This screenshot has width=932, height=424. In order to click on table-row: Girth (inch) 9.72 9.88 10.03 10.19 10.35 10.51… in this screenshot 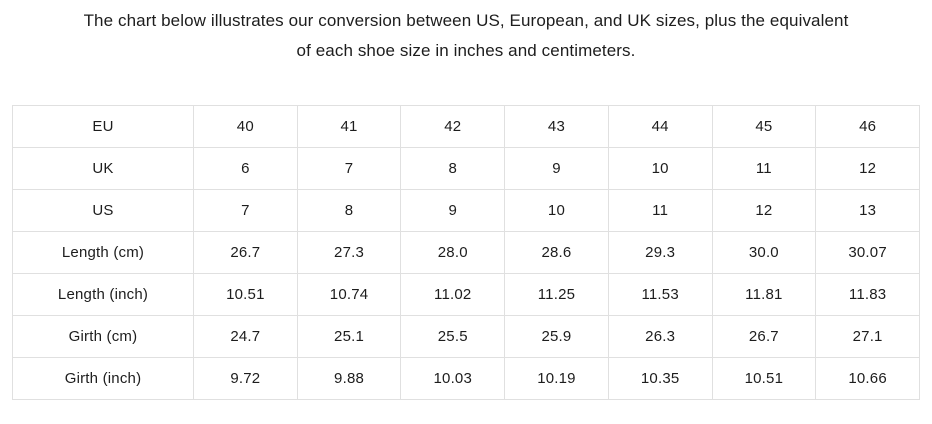, I will do `click(466, 378)`.